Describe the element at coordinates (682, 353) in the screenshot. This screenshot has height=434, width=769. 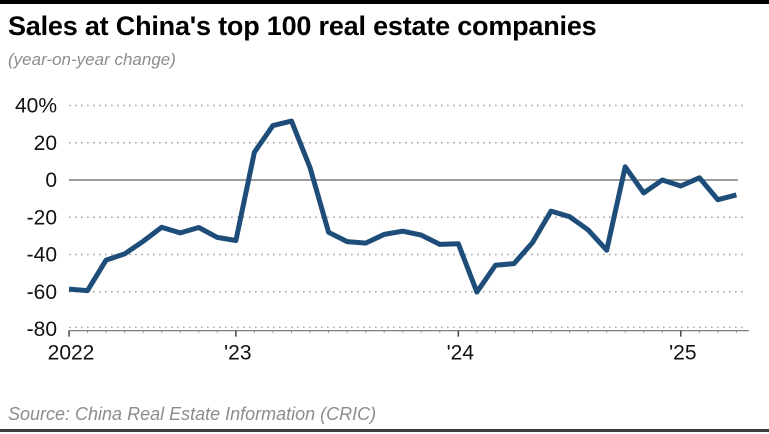
I see `x-axis-tick-label: '25` at that location.